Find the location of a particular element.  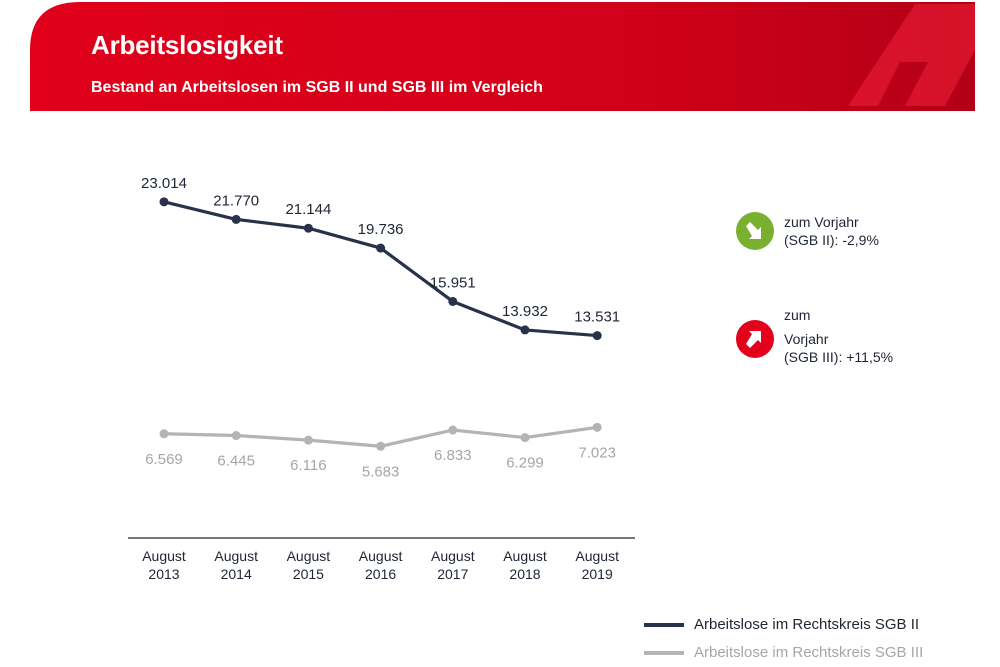

data-label-sgb3: 5.683 is located at coordinates (381, 471).